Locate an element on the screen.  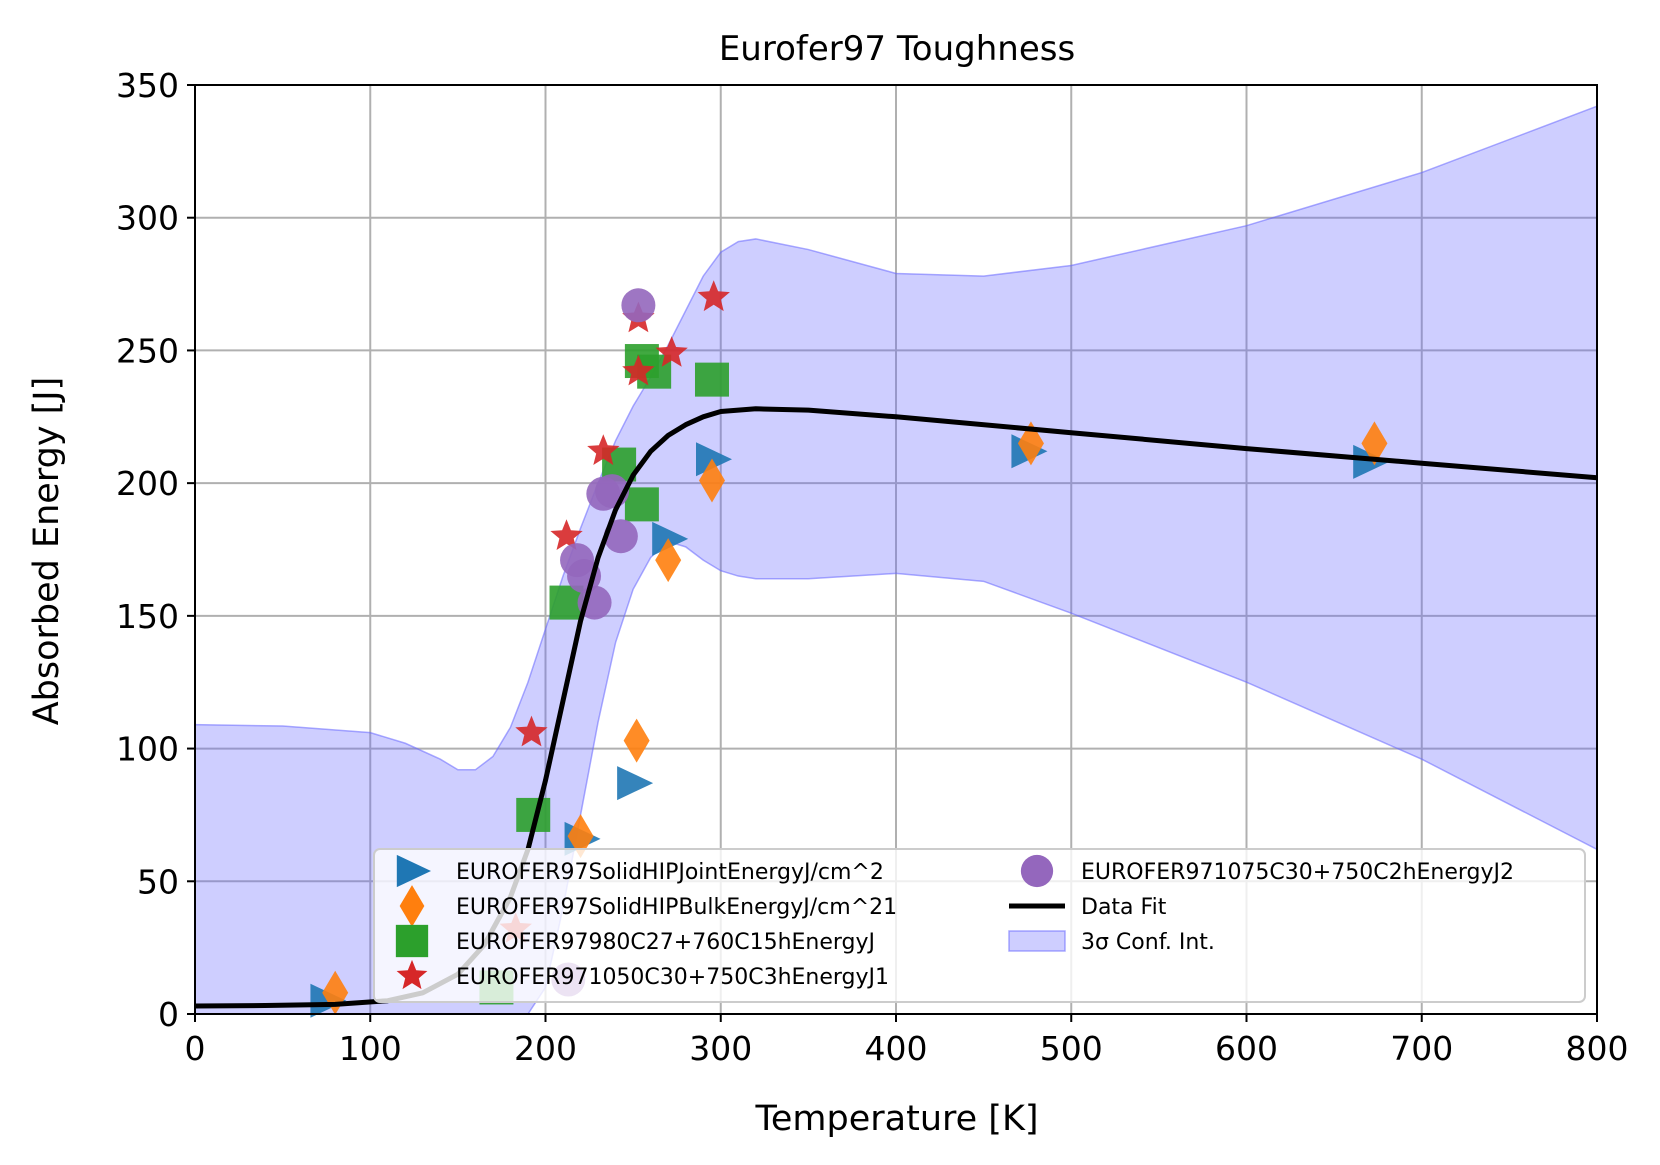
legend-band-swatch is located at coordinates (1037, 941).